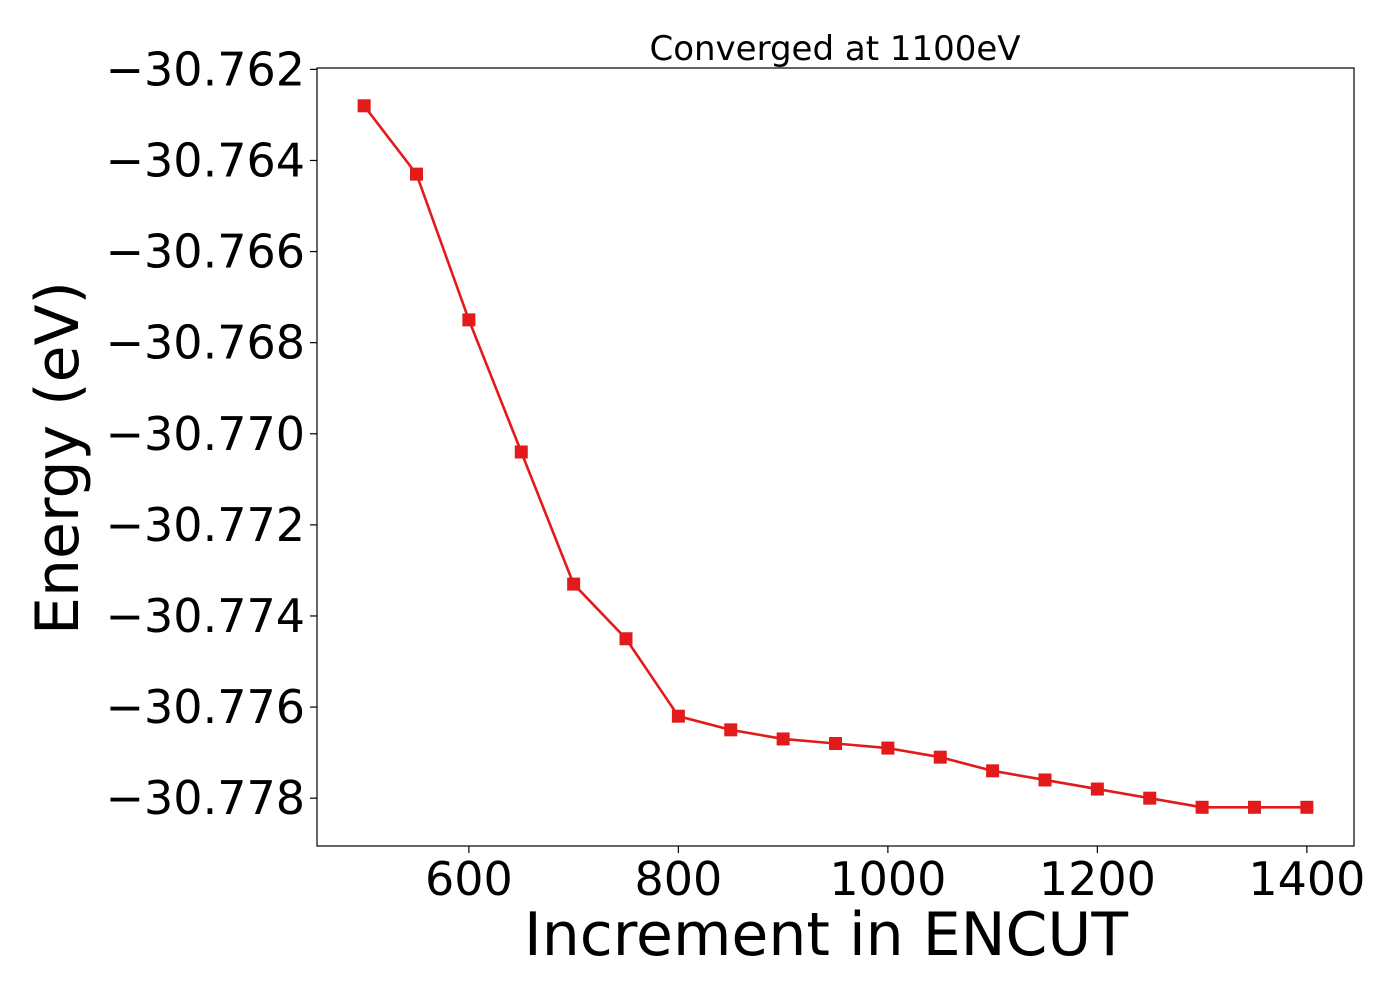 This screenshot has width=1400, height=1000. Describe the element at coordinates (1097, 879) in the screenshot. I see `x-tick-label: 1200` at that location.